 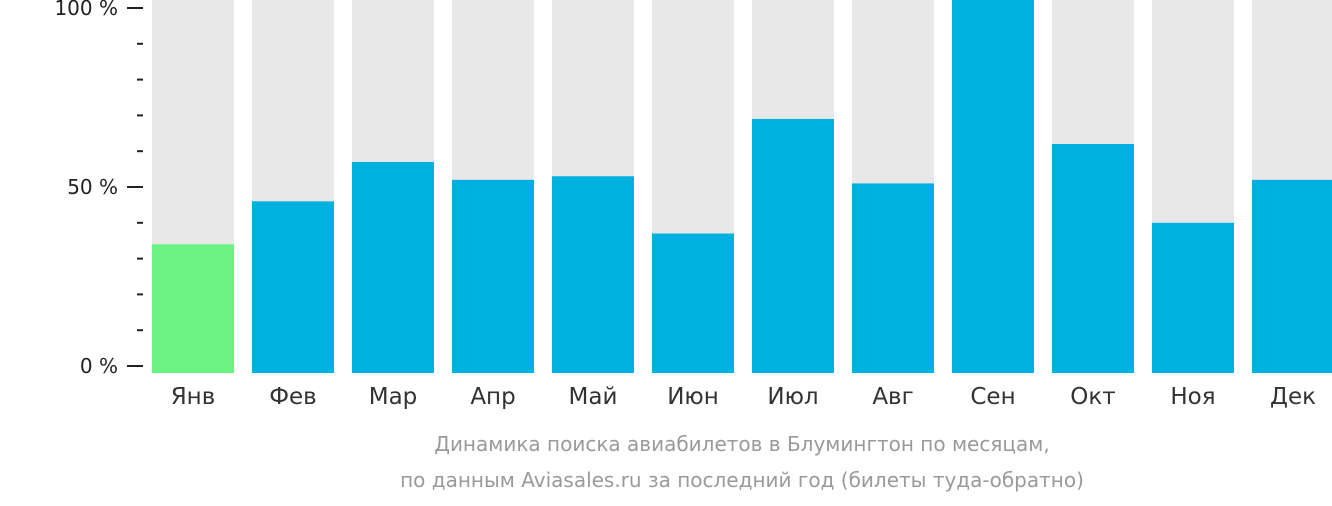 What do you see at coordinates (492, 397) in the screenshot?
I see `x-tick-label: Апр` at bounding box center [492, 397].